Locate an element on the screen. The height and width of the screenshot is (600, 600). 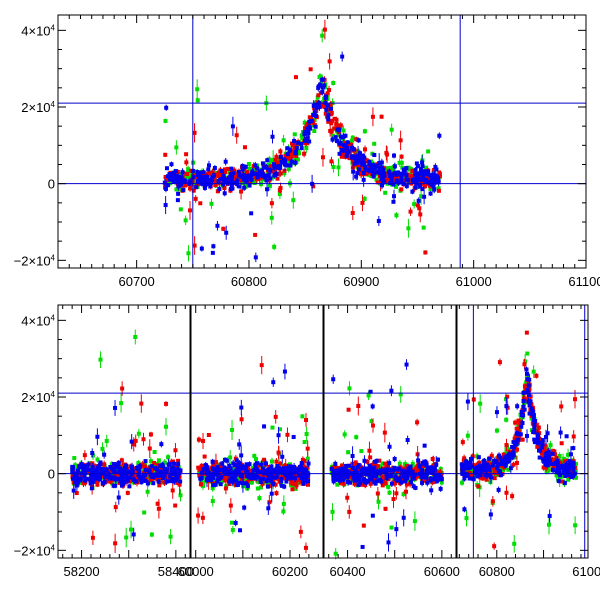
y-tick-label: 4×104 is located at coordinates (38, 30).